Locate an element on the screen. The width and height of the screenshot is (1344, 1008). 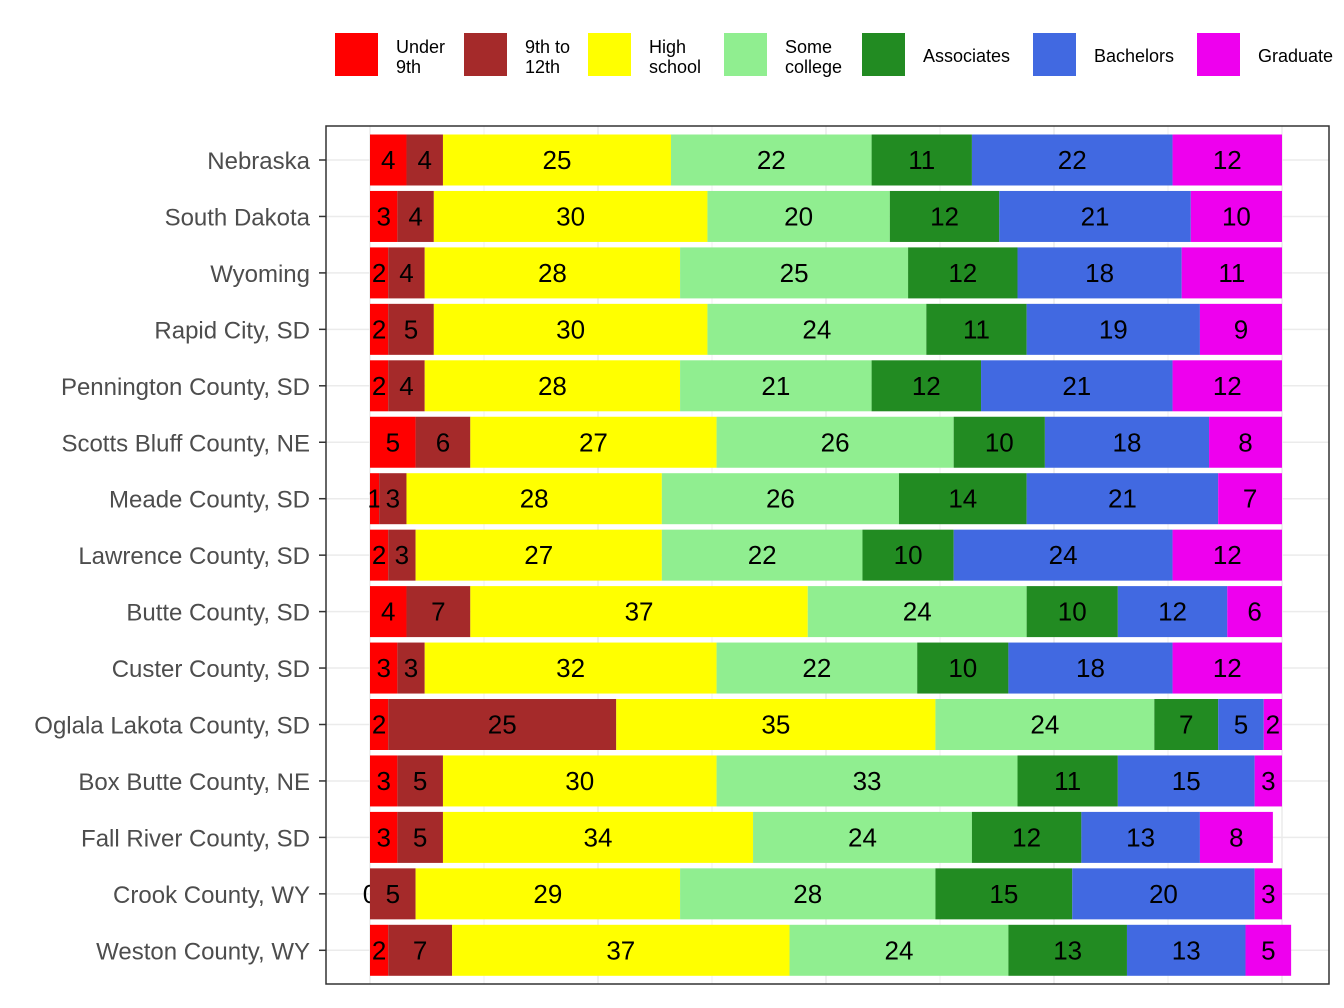
data-label: 7 is located at coordinates (1250, 499).